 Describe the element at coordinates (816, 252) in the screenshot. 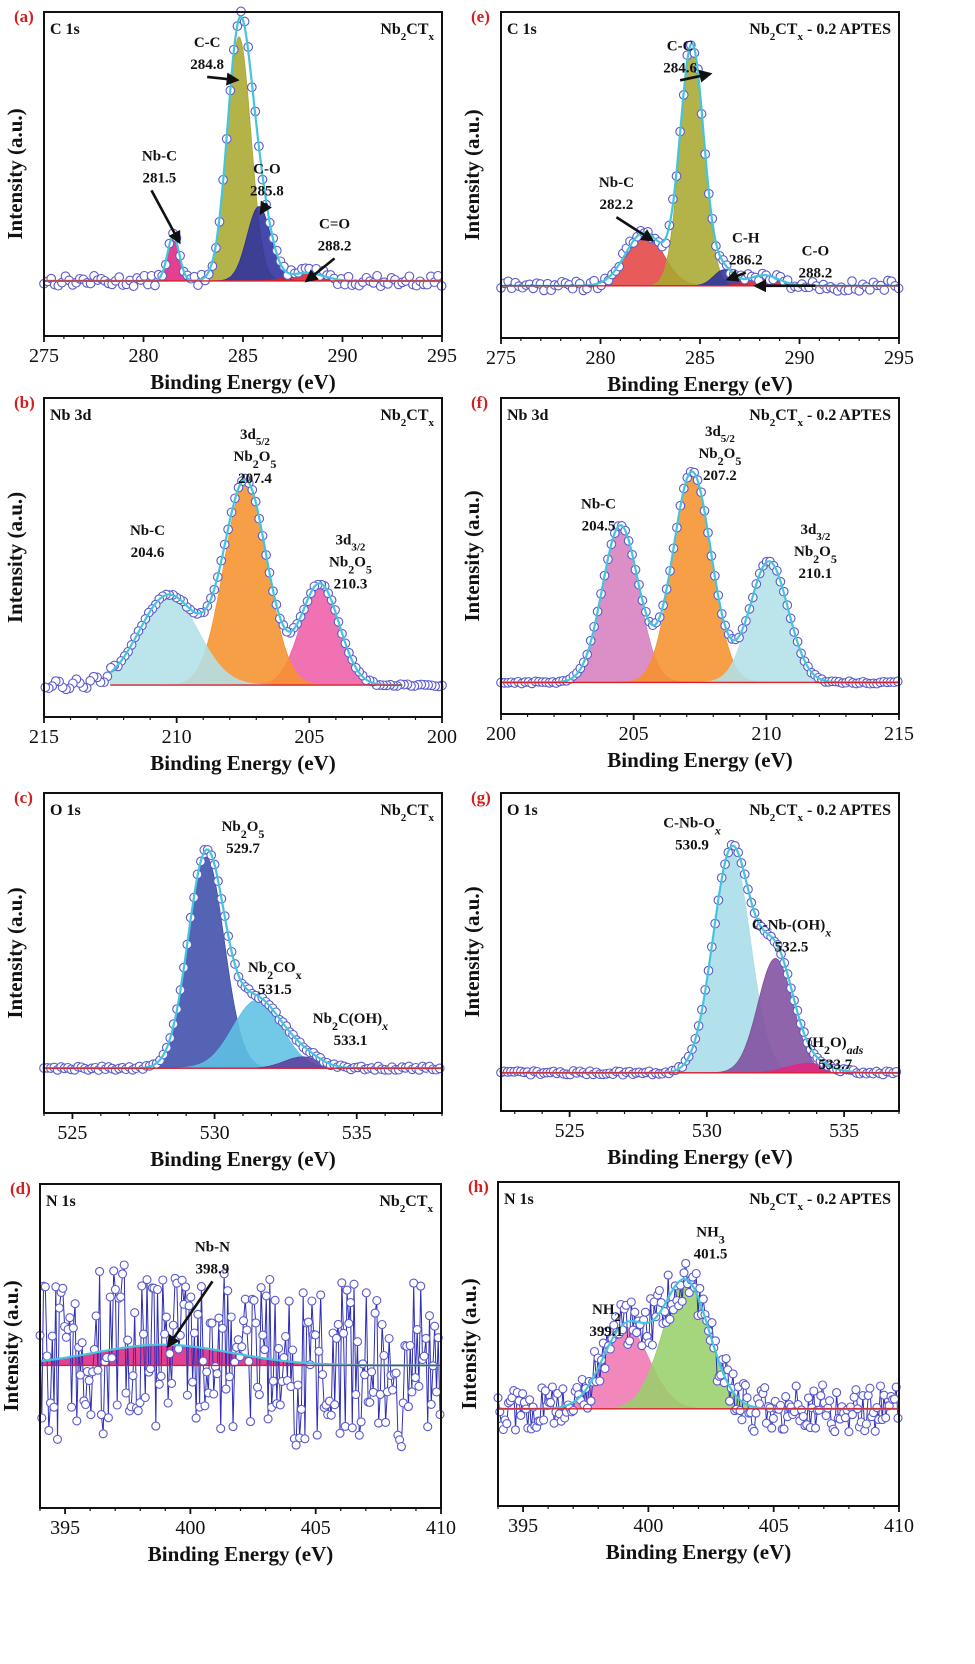

I see `peak-label-line: C-O` at that location.